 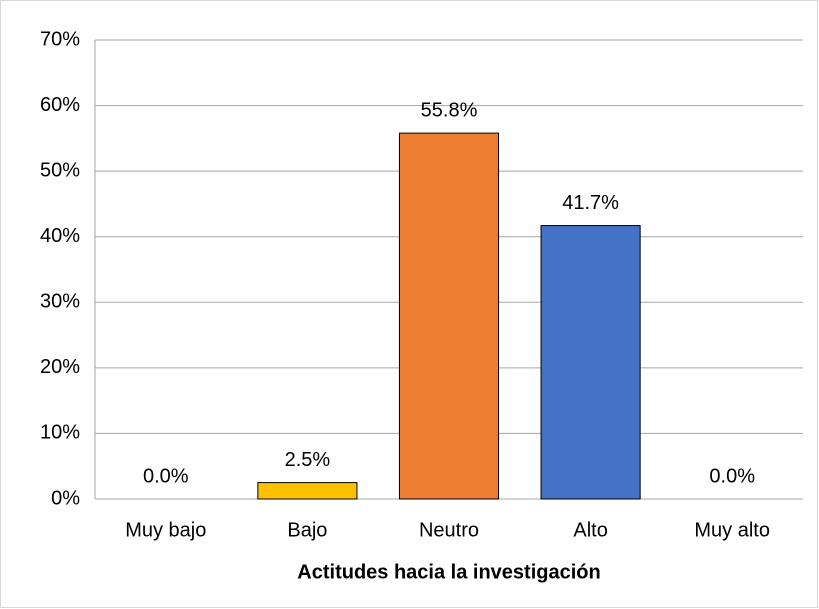 I want to click on x-tick-label: Muy bajo, so click(x=165, y=530).